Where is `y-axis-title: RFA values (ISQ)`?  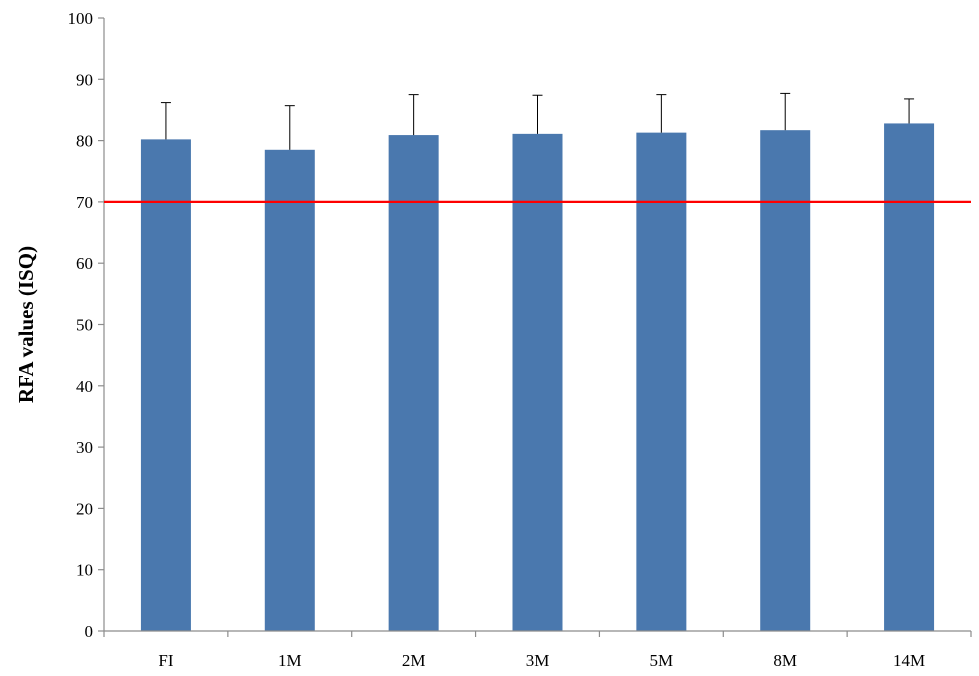
y-axis-title: RFA values (ISQ) is located at coordinates (26, 324).